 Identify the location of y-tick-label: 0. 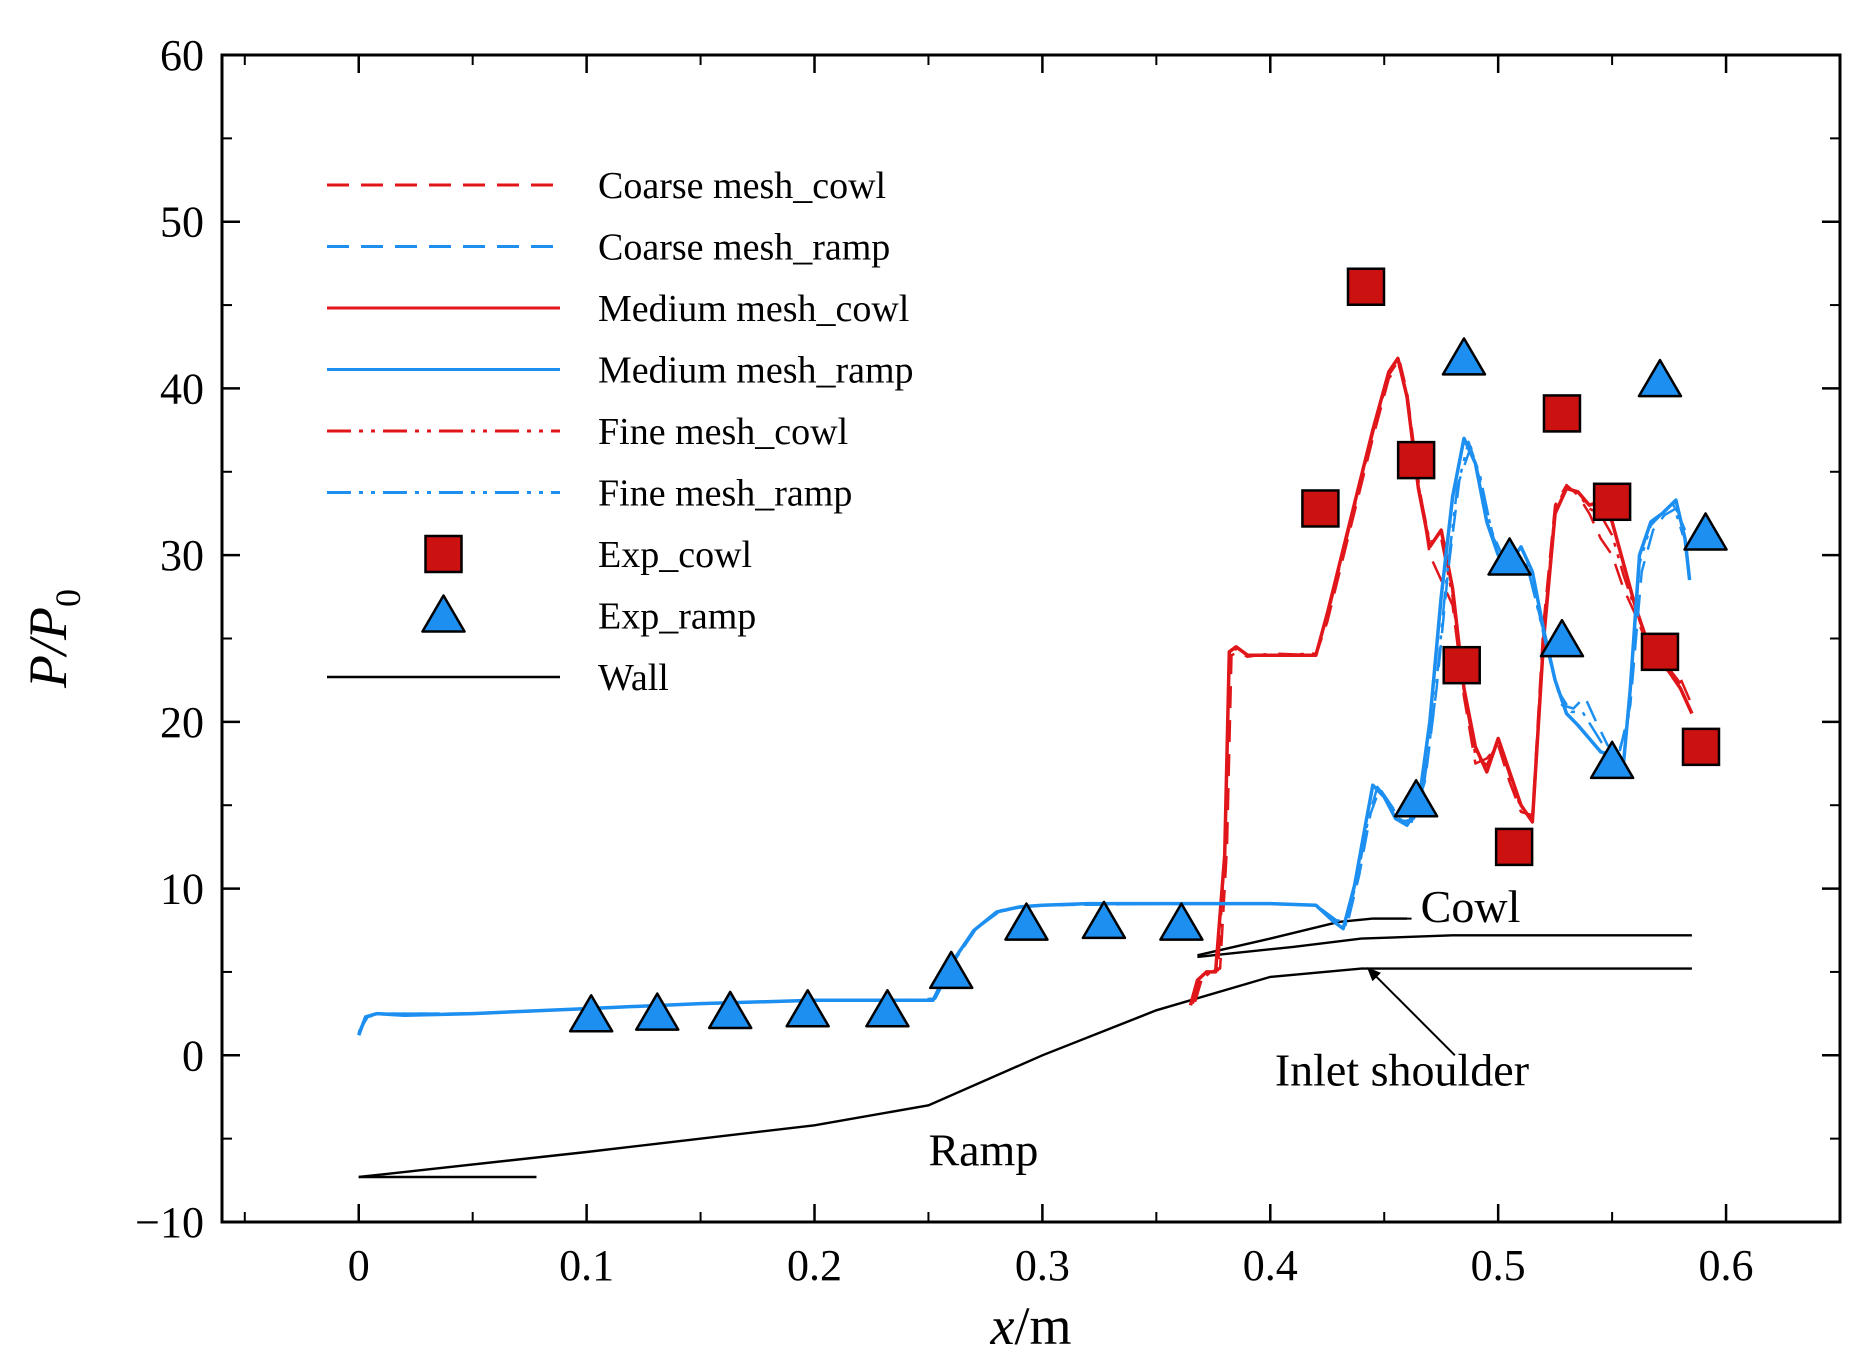
(193, 1055).